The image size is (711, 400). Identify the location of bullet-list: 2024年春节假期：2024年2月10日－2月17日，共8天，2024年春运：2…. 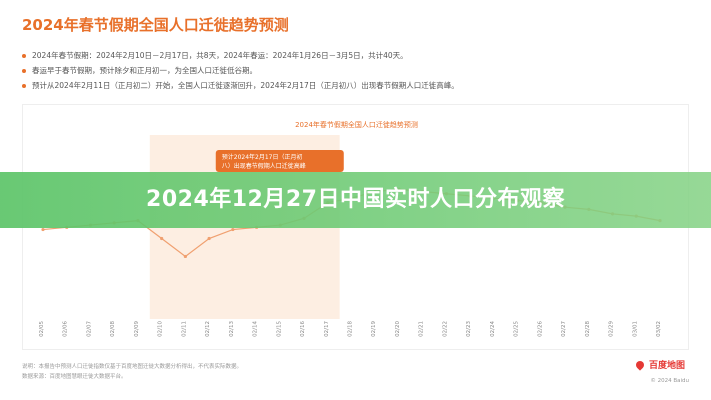
(240, 70).